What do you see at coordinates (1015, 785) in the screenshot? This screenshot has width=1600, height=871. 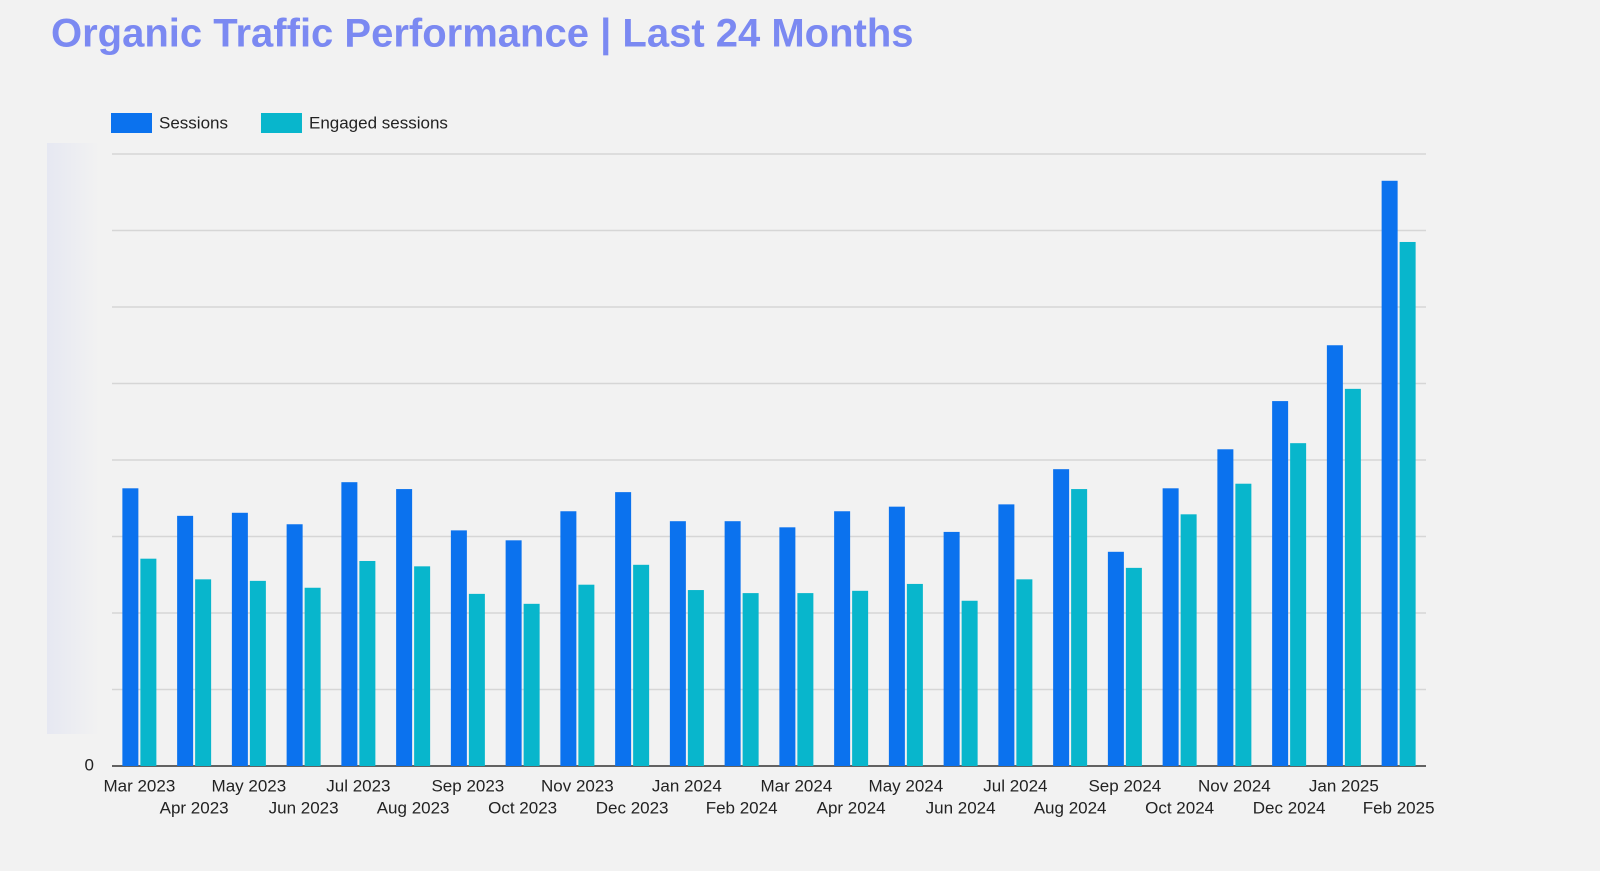 I see `x-tick-label: Jul 2024` at bounding box center [1015, 785].